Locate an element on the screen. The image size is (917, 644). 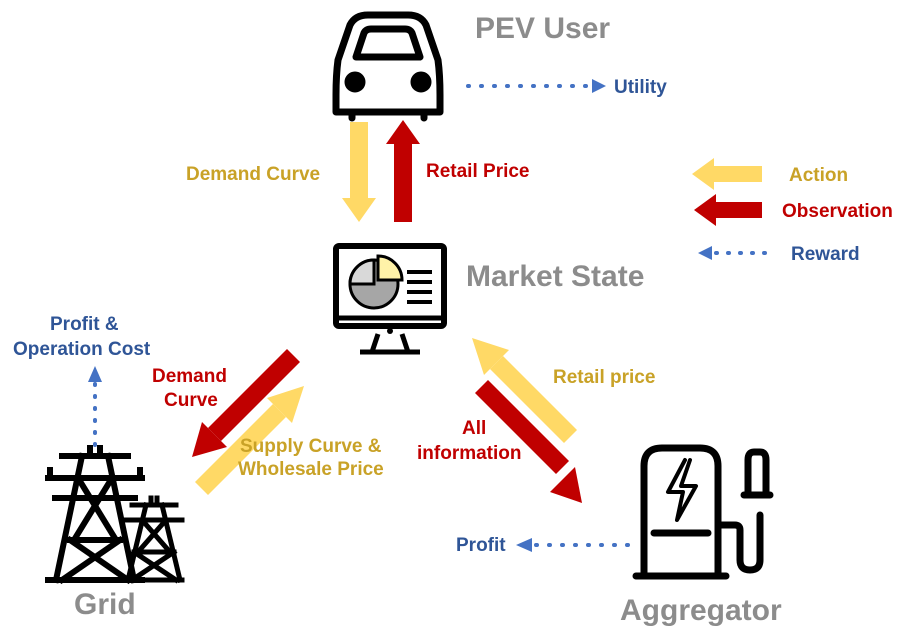
profit-arrow-head is located at coordinates (524, 545).